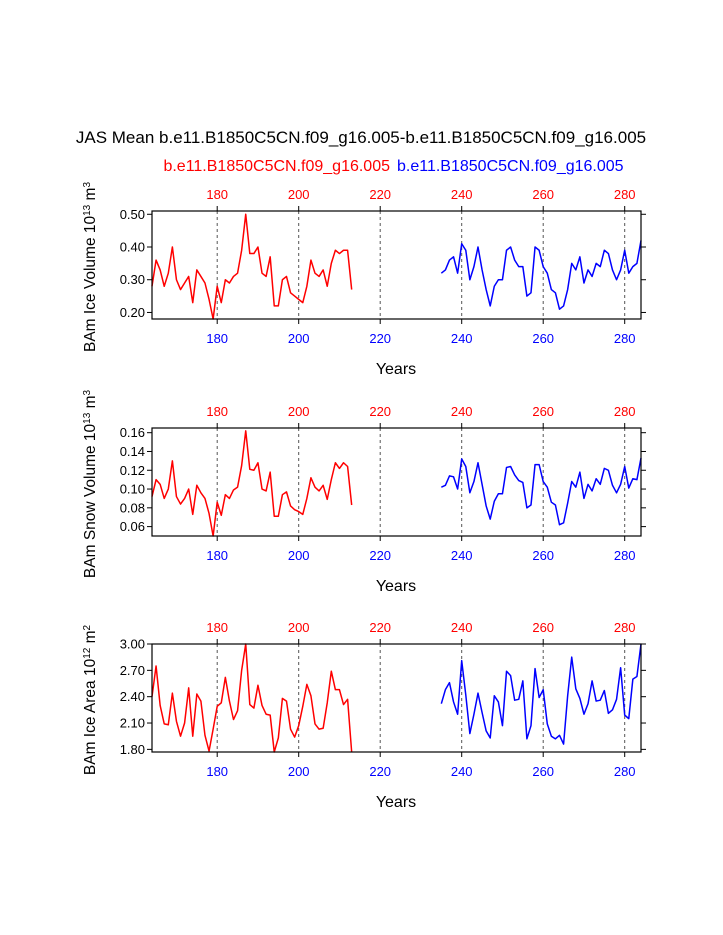  I want to click on y-tick-label: 0.50, so click(132, 214).